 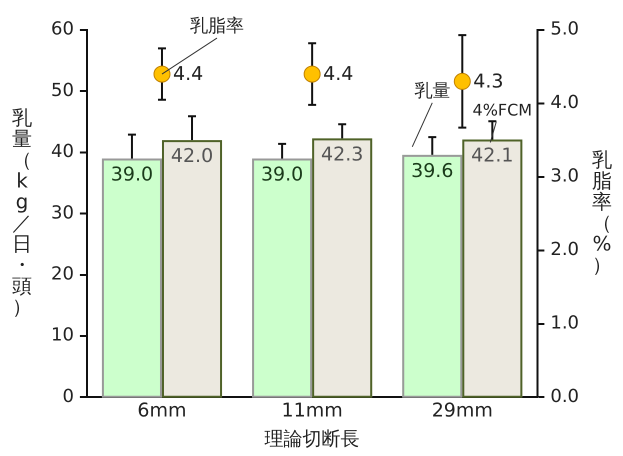 What do you see at coordinates (62, 90) in the screenshot?
I see `y-tick-label: 50` at bounding box center [62, 90].